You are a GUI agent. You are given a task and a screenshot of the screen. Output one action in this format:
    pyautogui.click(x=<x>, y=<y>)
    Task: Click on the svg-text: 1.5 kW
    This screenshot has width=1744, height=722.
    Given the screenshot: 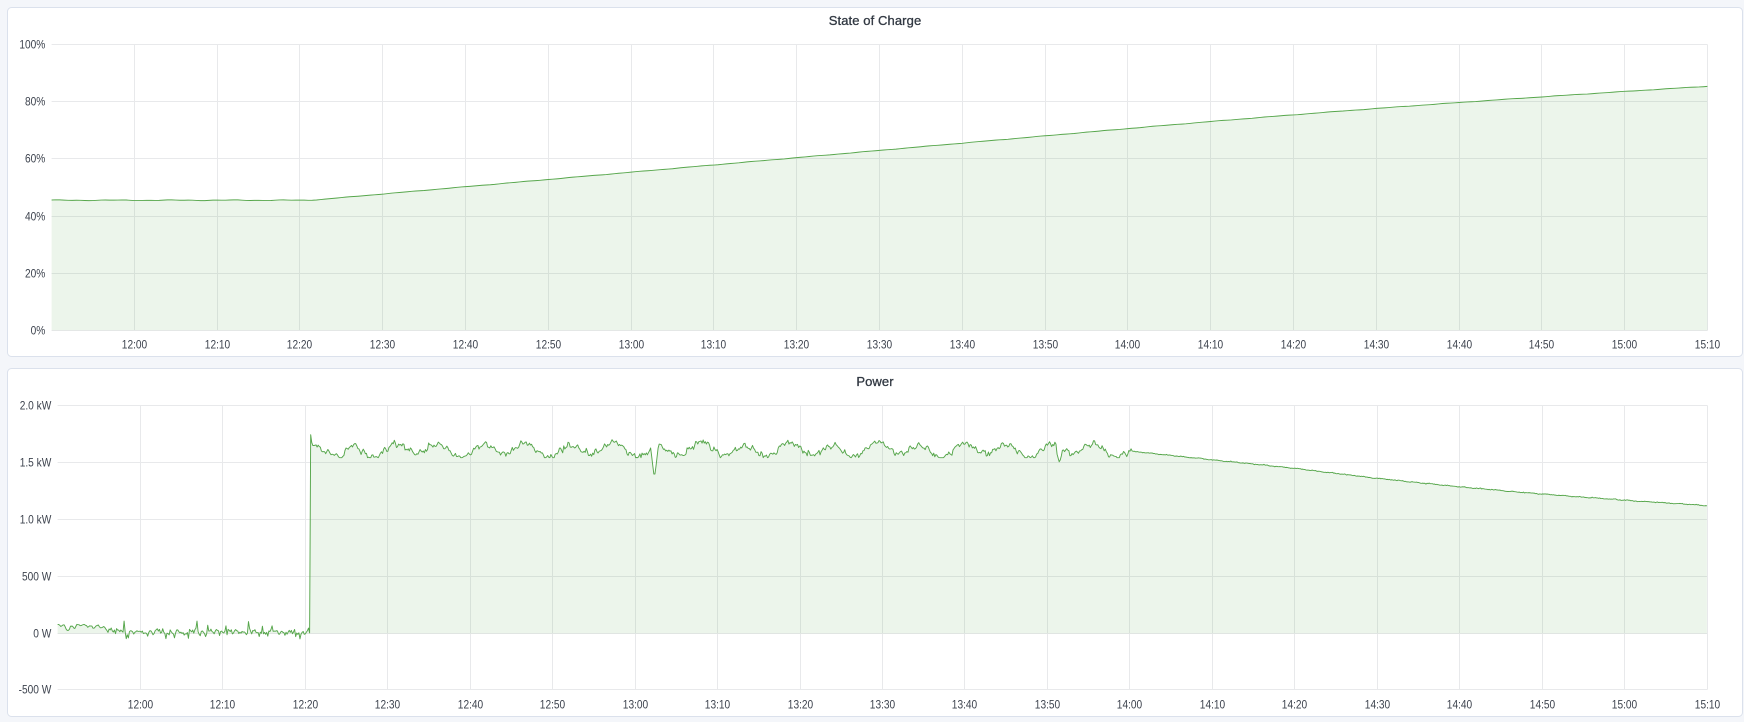 What is the action you would take?
    pyautogui.click(x=36, y=463)
    